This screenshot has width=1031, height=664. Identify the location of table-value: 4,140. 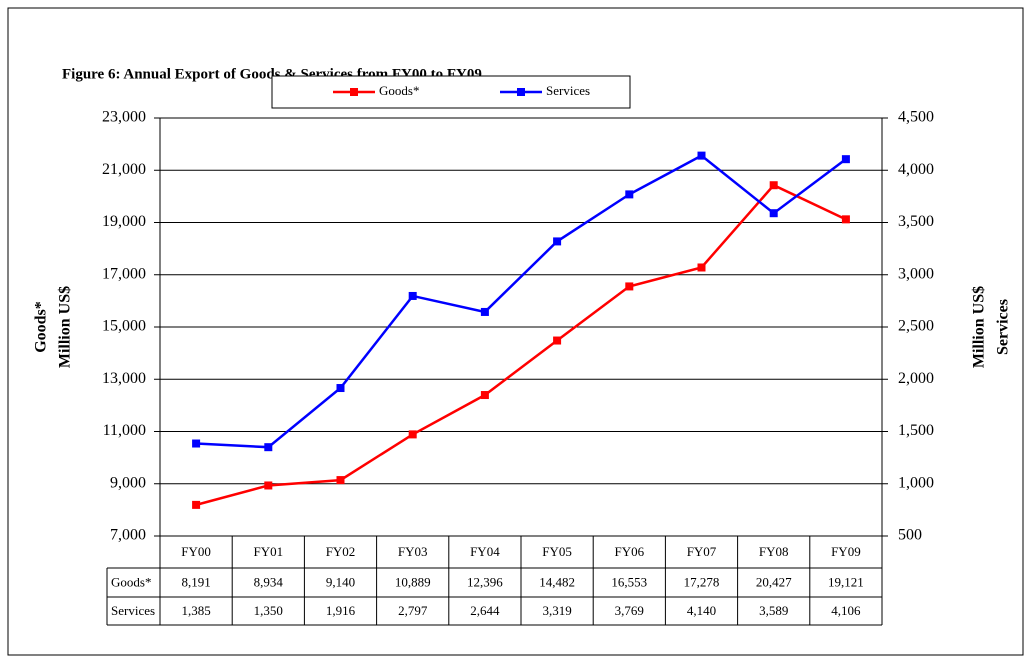
(701, 610).